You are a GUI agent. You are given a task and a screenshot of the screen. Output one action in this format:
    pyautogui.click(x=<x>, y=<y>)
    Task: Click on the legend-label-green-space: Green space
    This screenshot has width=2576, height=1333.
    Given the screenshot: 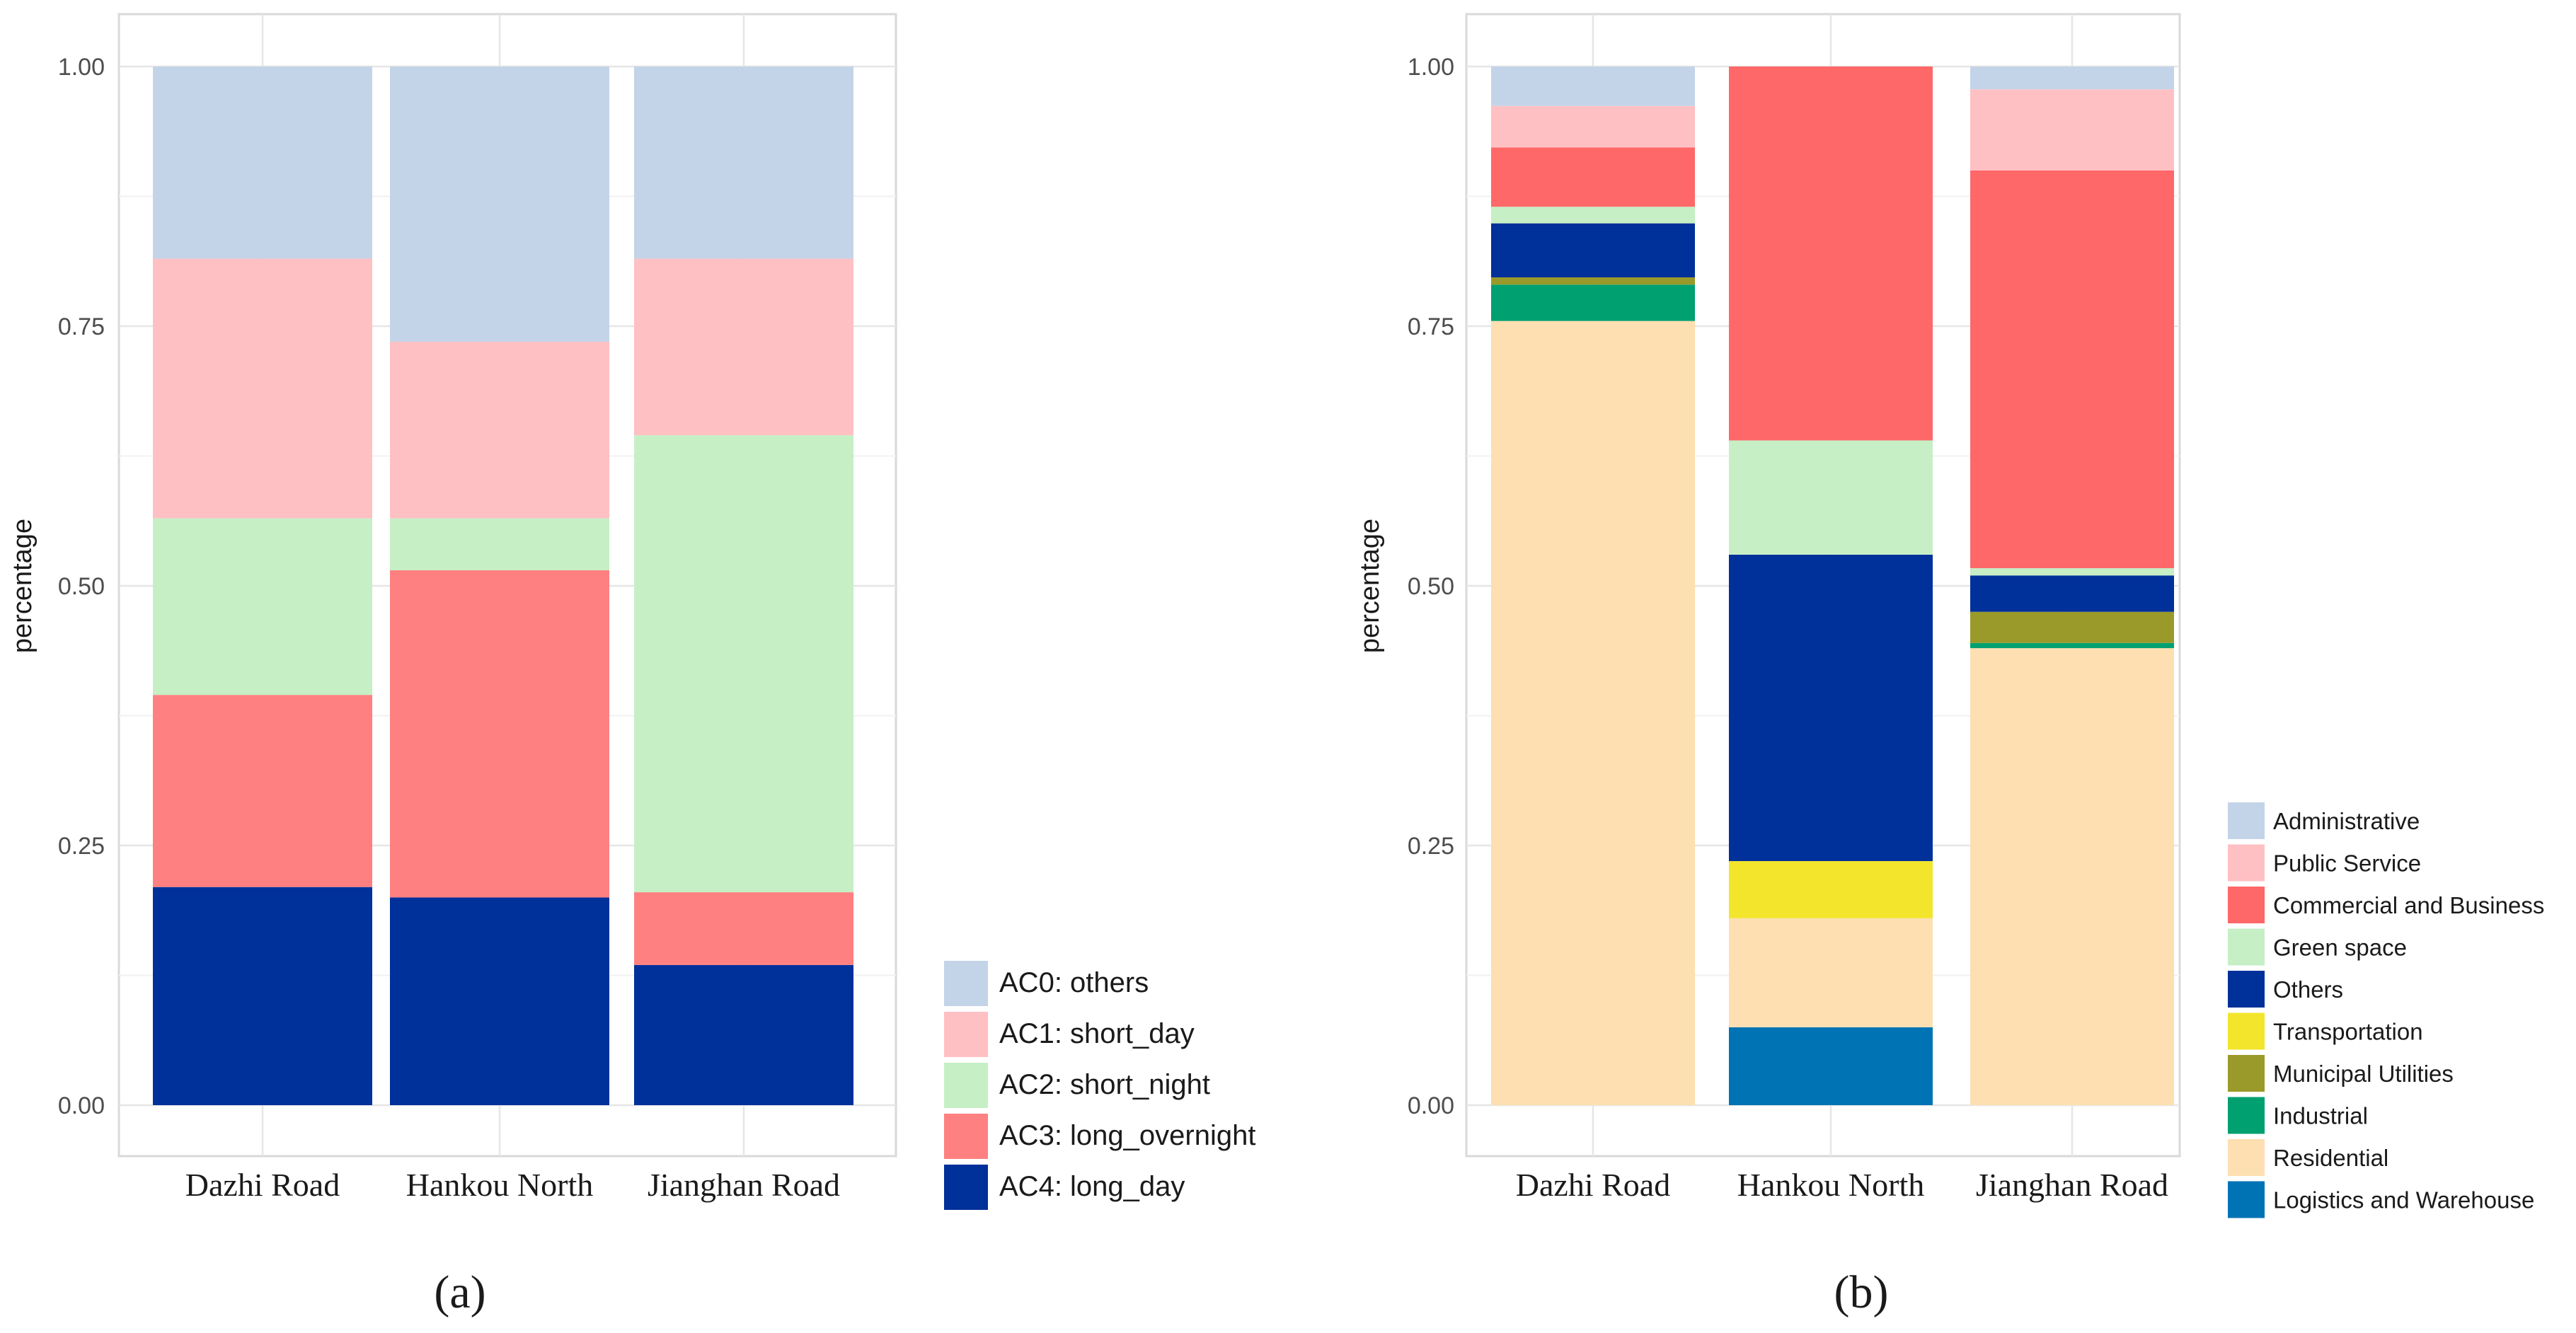 What is the action you would take?
    pyautogui.click(x=2340, y=948)
    